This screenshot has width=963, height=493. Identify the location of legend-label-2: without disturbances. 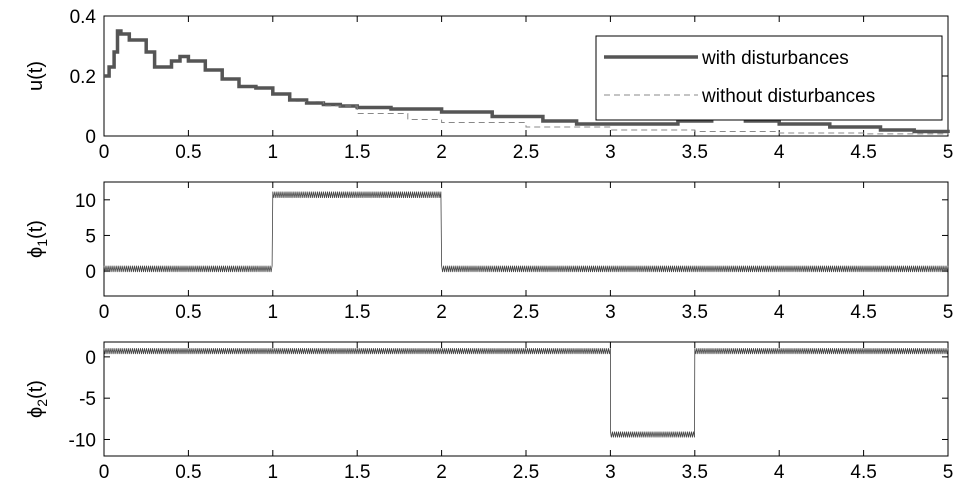
(788, 96).